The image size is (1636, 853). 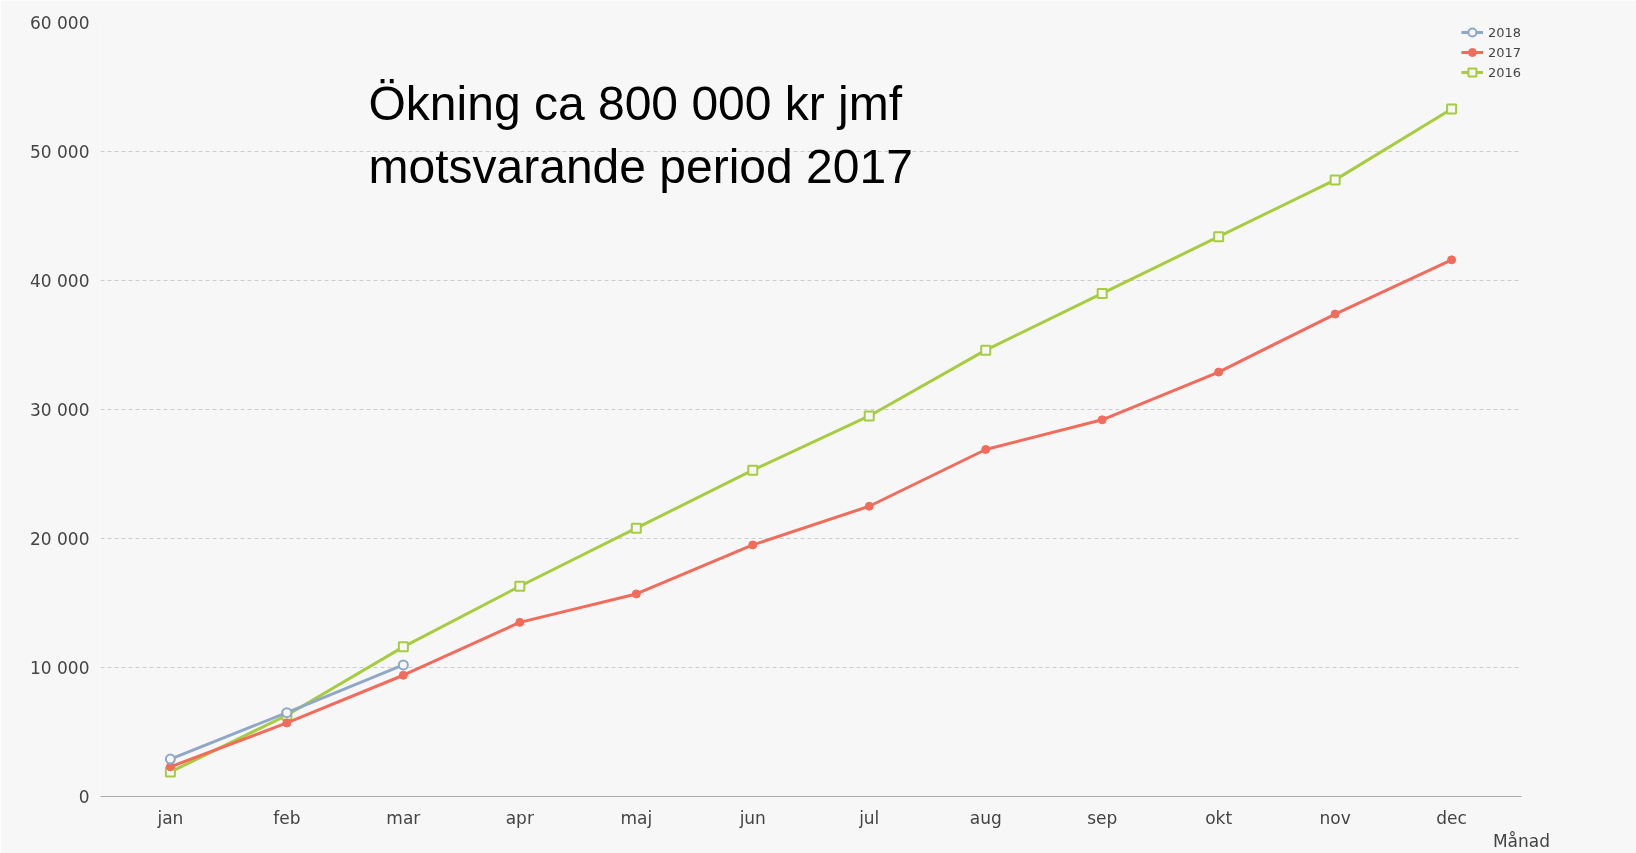 I want to click on x-tick-label: feb, so click(x=287, y=817).